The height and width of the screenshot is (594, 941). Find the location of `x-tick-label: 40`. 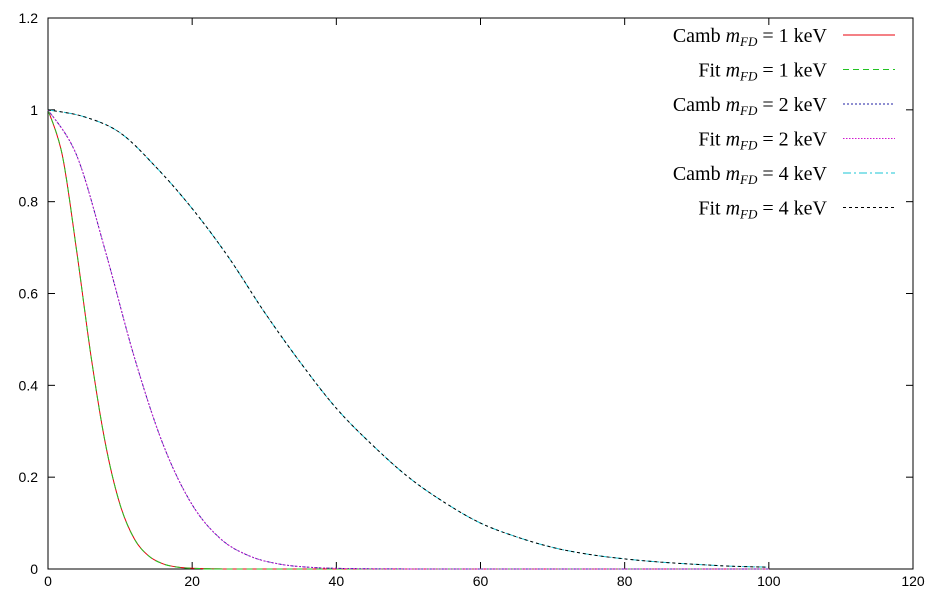

x-tick-label: 40 is located at coordinates (337, 581).